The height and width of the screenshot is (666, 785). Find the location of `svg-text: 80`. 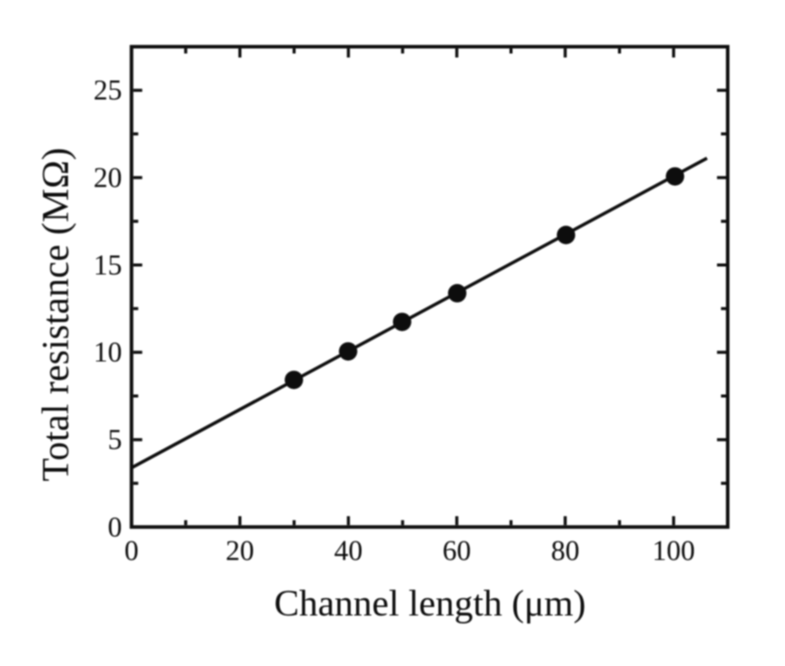

svg-text: 80 is located at coordinates (565, 551).